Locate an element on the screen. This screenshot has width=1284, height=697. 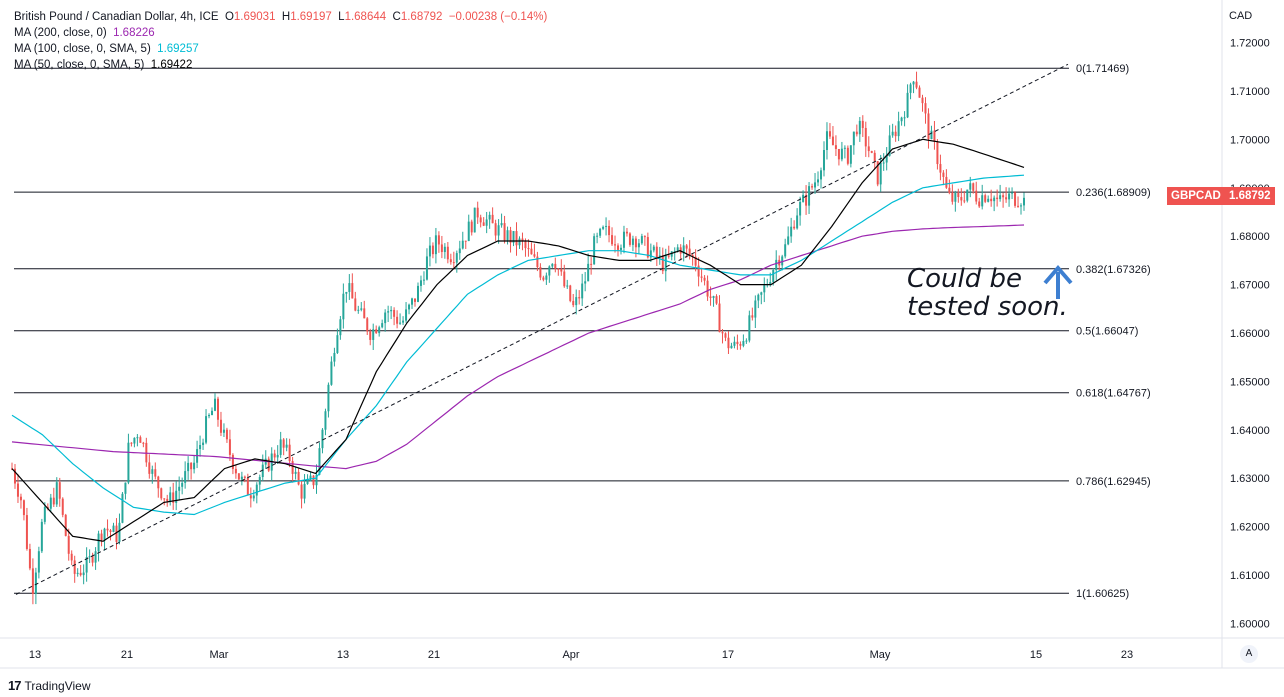
fib-level-label: 1(1.60625) is located at coordinates (1102, 594).